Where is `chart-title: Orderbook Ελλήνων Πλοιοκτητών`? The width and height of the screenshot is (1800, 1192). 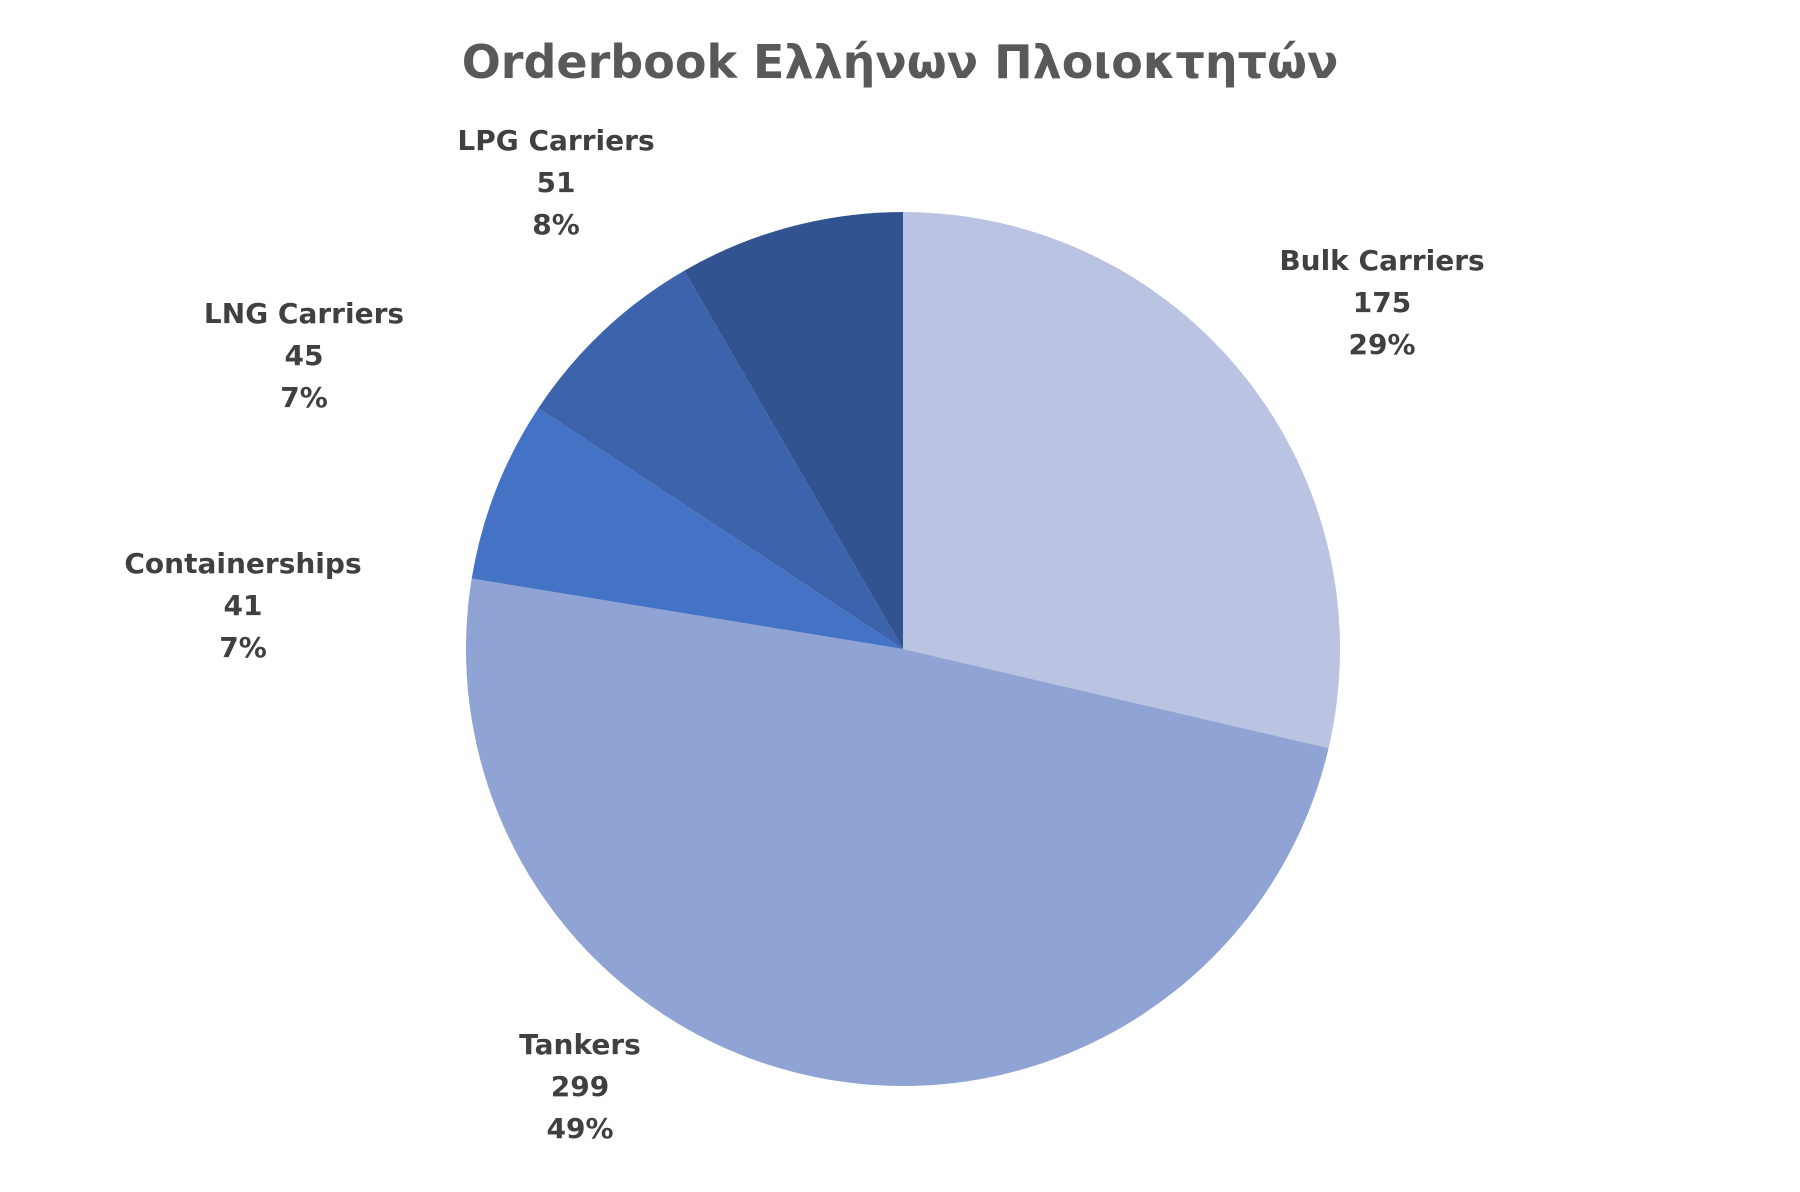
chart-title: Orderbook Ελλήνων Πλοιοκτητών is located at coordinates (900, 62).